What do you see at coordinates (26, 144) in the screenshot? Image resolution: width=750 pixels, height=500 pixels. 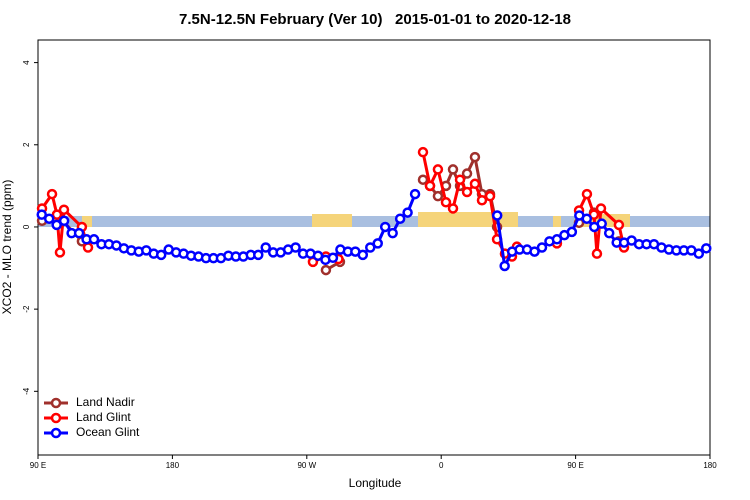 I see `y-tick-label: 2` at bounding box center [26, 144].